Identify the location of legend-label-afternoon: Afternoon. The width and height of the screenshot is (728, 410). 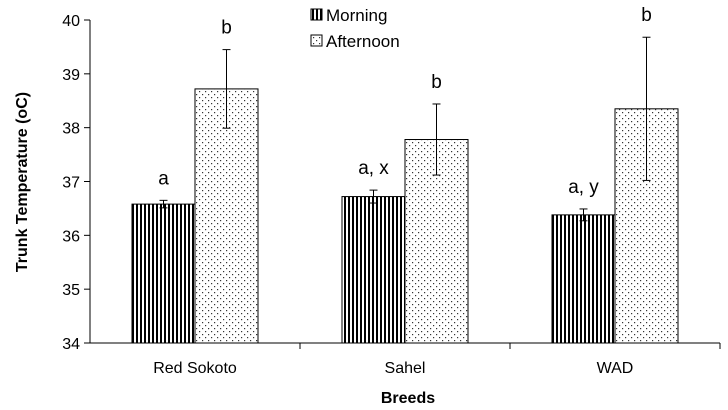
(363, 41).